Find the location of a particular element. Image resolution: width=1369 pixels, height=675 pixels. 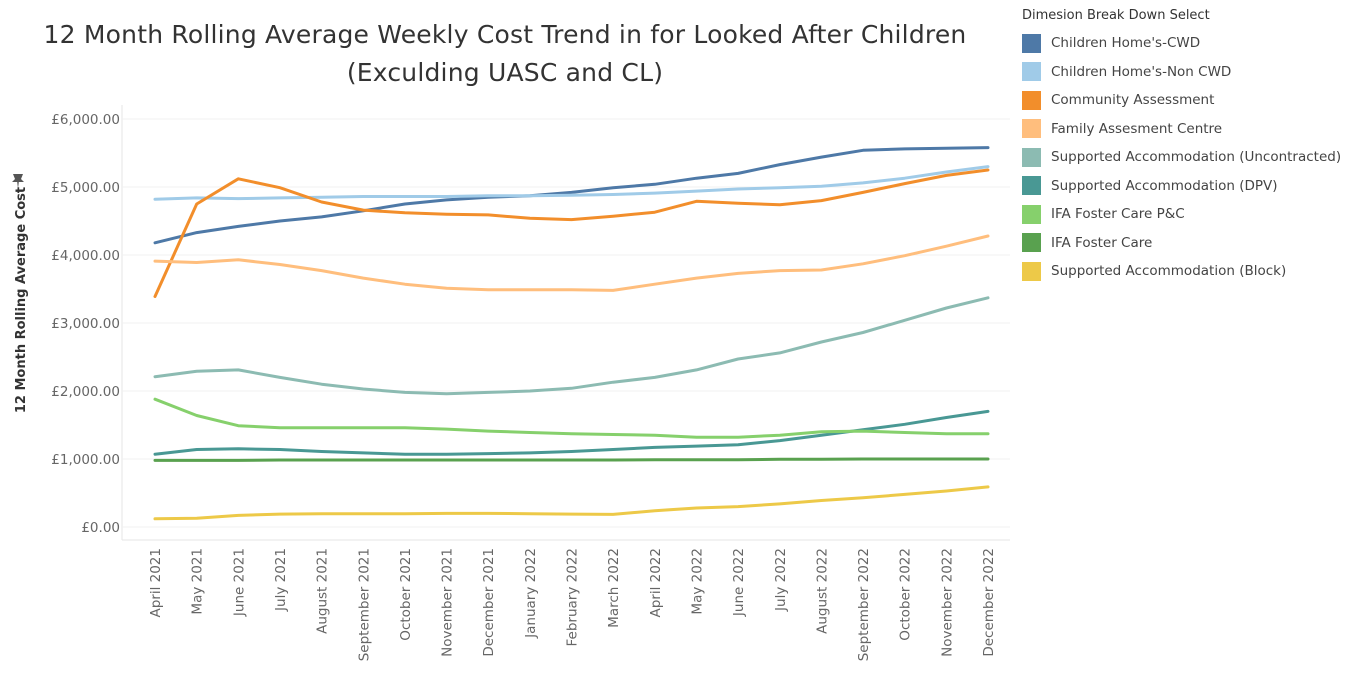

legend-label: Family Assesment Centre is located at coordinates (1137, 128).